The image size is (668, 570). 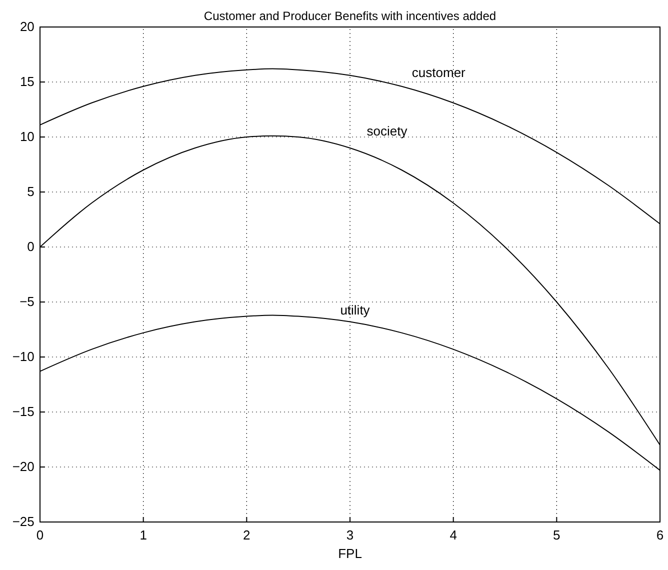 What do you see at coordinates (143, 534) in the screenshot?
I see `x-tick-label: 1` at bounding box center [143, 534].